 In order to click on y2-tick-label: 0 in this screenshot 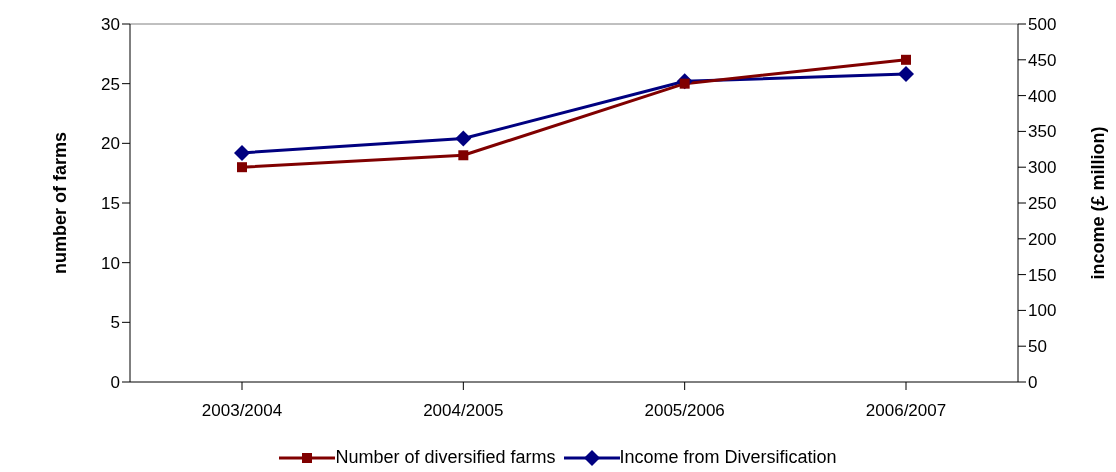, I will do `click(1033, 383)`.